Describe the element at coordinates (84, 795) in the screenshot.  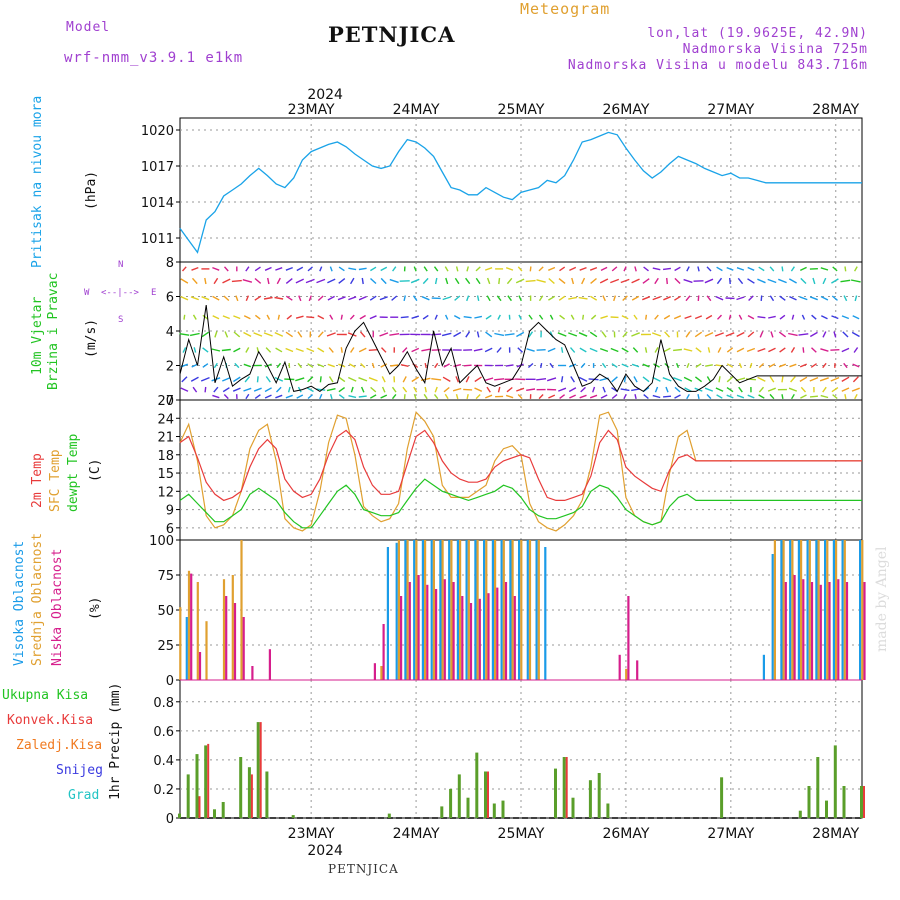
I see `precip-legend-hail: Grad` at that location.